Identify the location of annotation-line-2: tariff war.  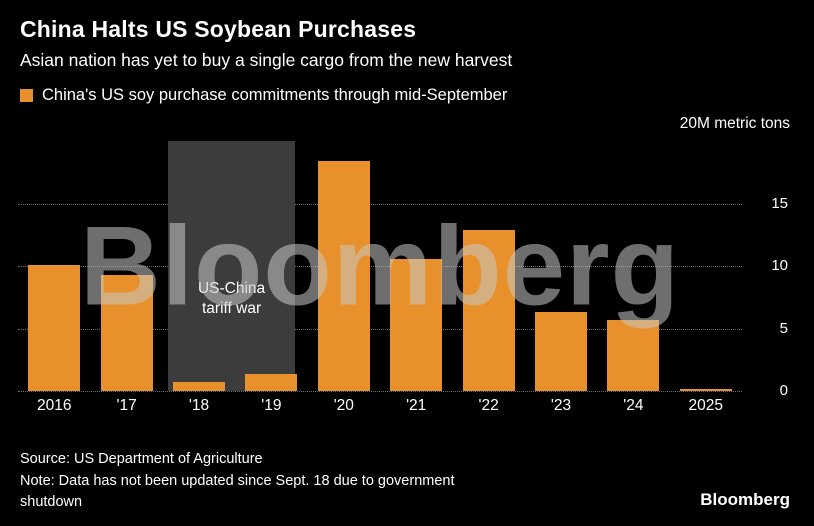
(231, 309).